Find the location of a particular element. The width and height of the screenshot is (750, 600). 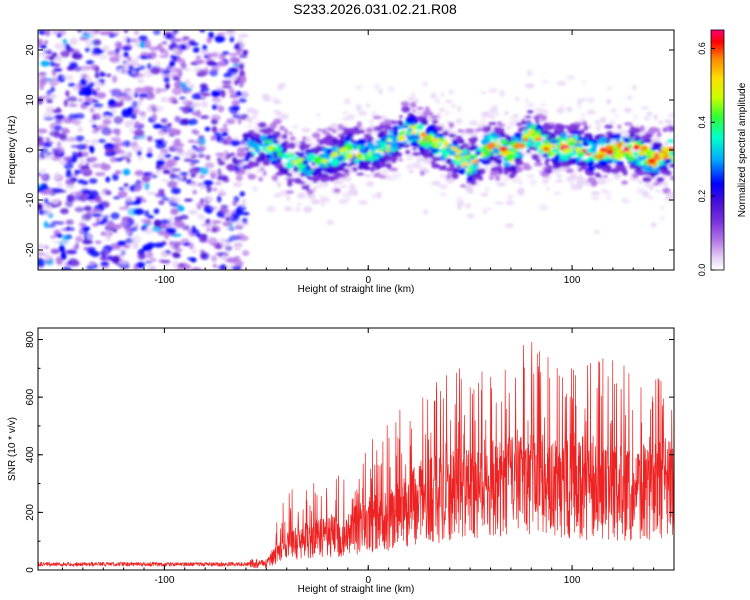

snr-ylabel: SNR (10 * v/v) is located at coordinates (12, 449).